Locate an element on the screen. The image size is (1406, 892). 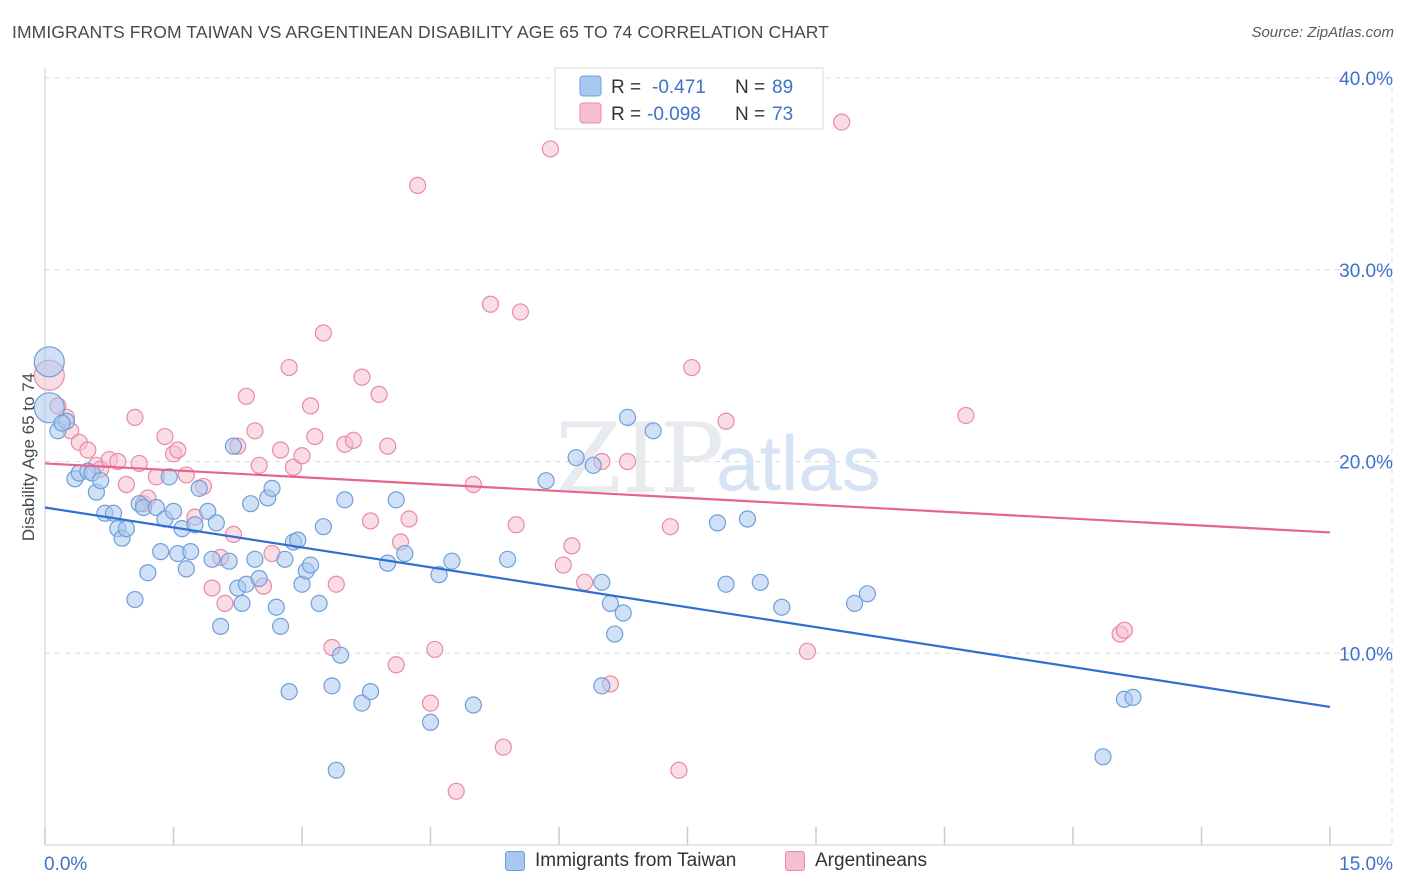
series-name-argentineans: Argentineans is located at coordinates (871, 860).